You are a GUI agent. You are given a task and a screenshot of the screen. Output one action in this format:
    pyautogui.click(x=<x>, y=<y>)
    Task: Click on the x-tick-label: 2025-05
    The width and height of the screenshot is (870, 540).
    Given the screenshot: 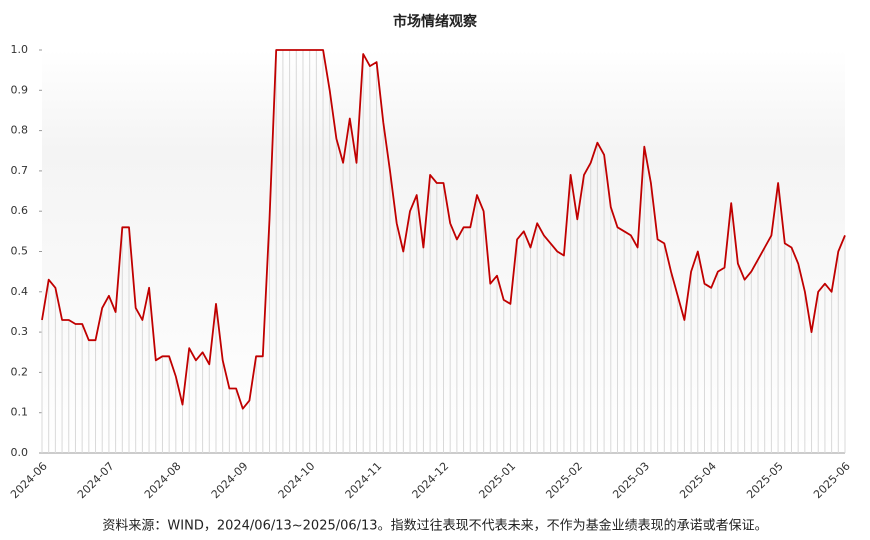 What is the action you would take?
    pyautogui.click(x=765, y=481)
    